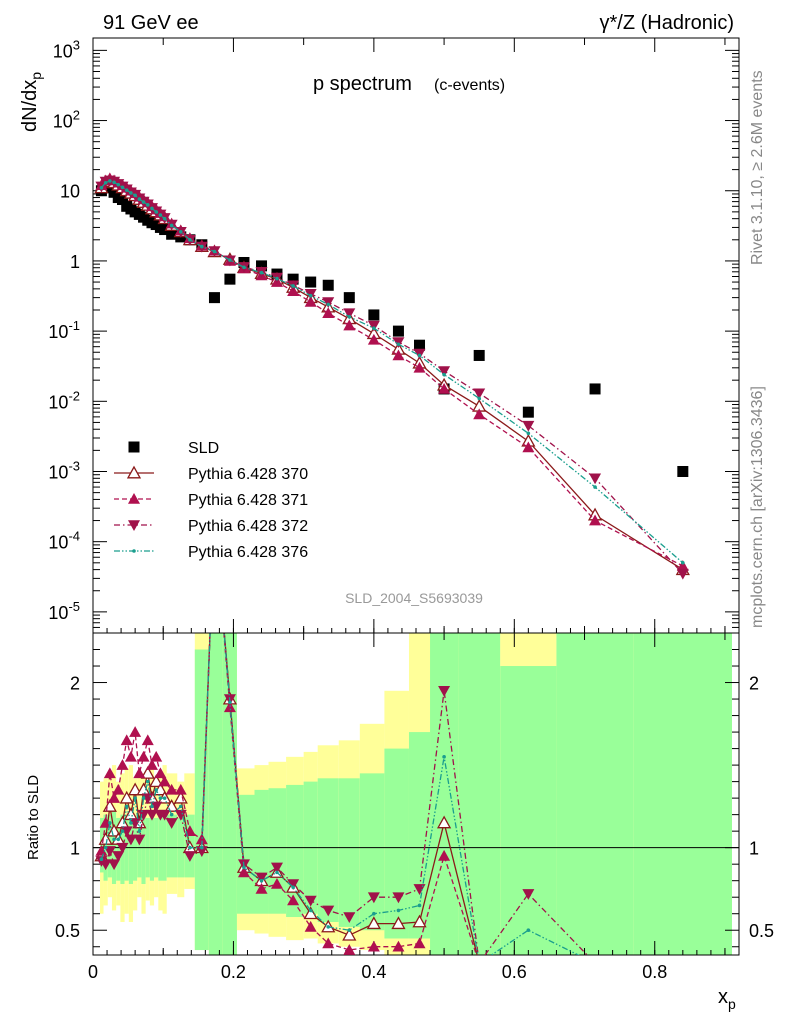 This screenshot has width=786, height=1024. I want to click on y-tick-label: 10⁻⁵, so click(64, 611).